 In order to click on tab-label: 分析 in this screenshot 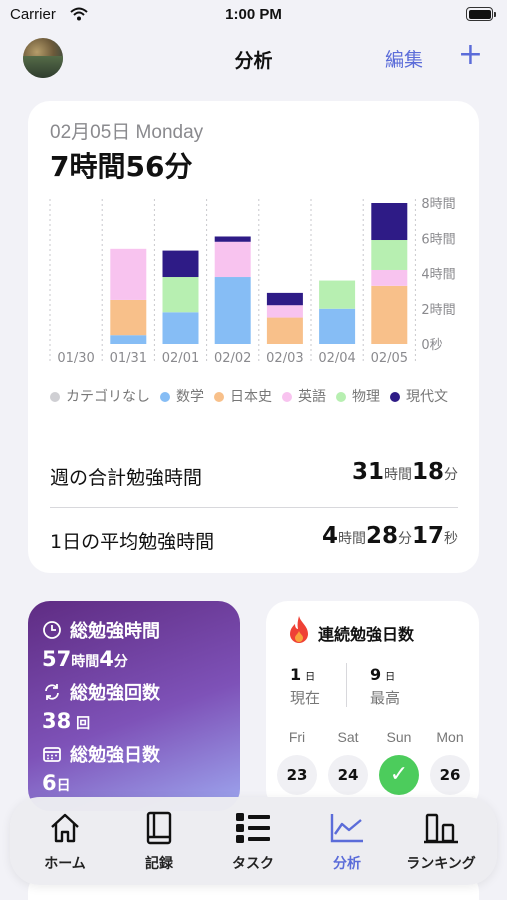, I will do `click(347, 864)`.